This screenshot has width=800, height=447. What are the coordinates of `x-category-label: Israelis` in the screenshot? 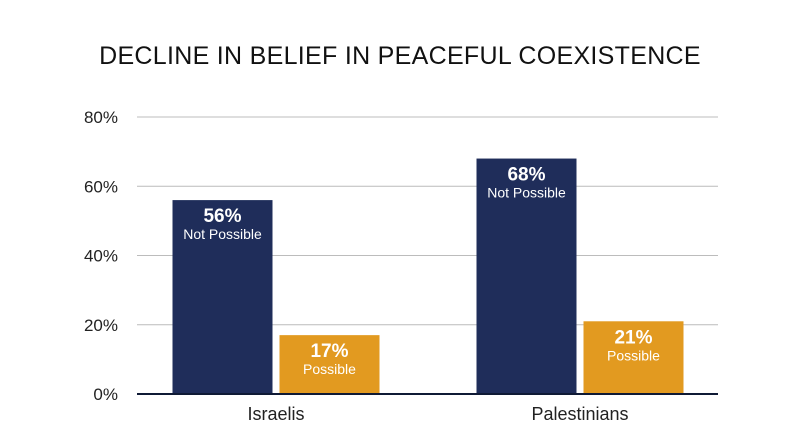 It's located at (275, 414).